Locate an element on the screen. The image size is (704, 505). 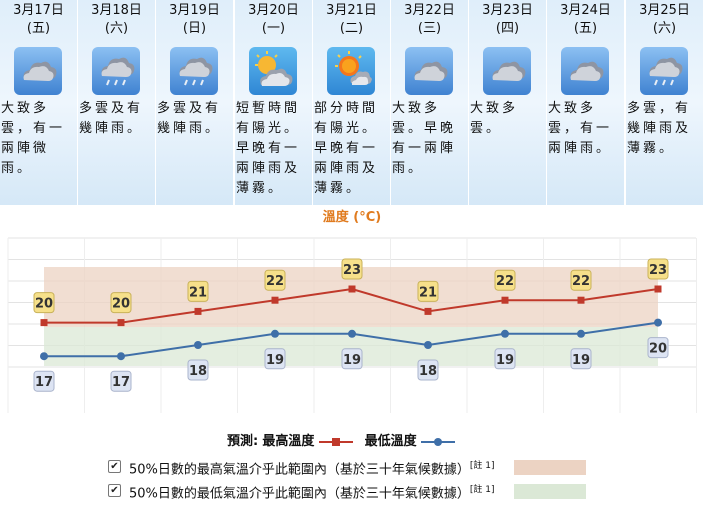
forecast-weekday: (一) is located at coordinates (273, 28).